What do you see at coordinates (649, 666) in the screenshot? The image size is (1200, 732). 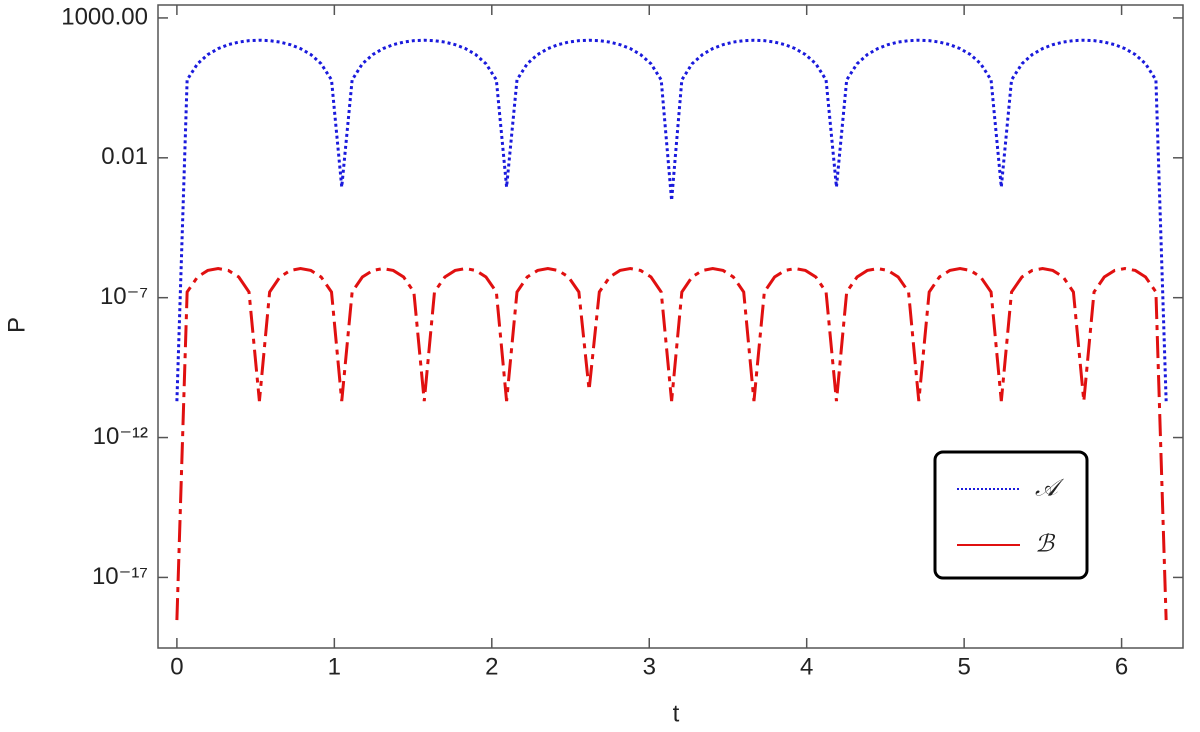 I see `x-tick-label: 3` at bounding box center [649, 666].